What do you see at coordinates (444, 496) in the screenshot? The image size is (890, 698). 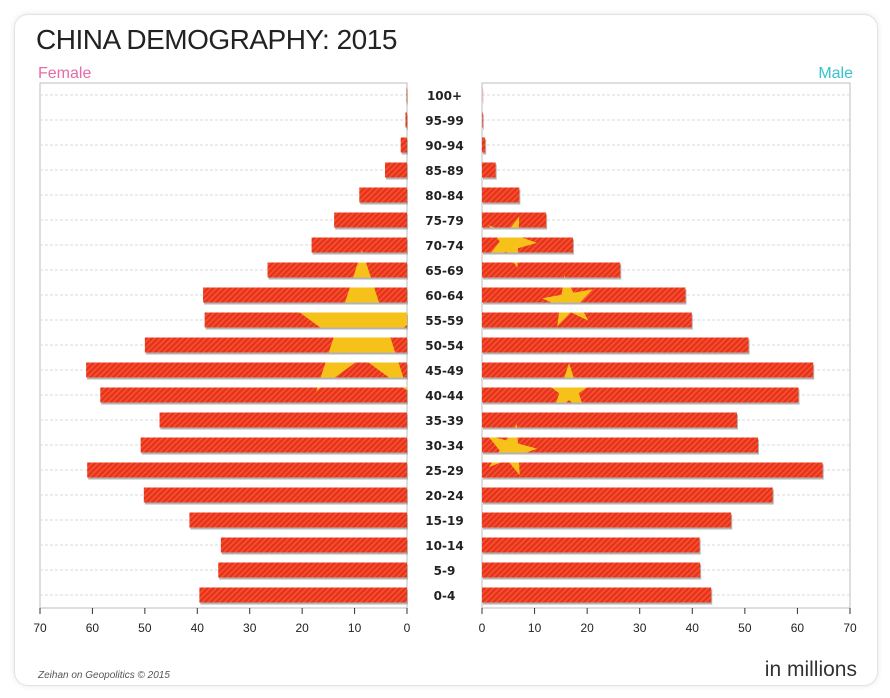 I see `age-label: 20-24` at bounding box center [444, 496].